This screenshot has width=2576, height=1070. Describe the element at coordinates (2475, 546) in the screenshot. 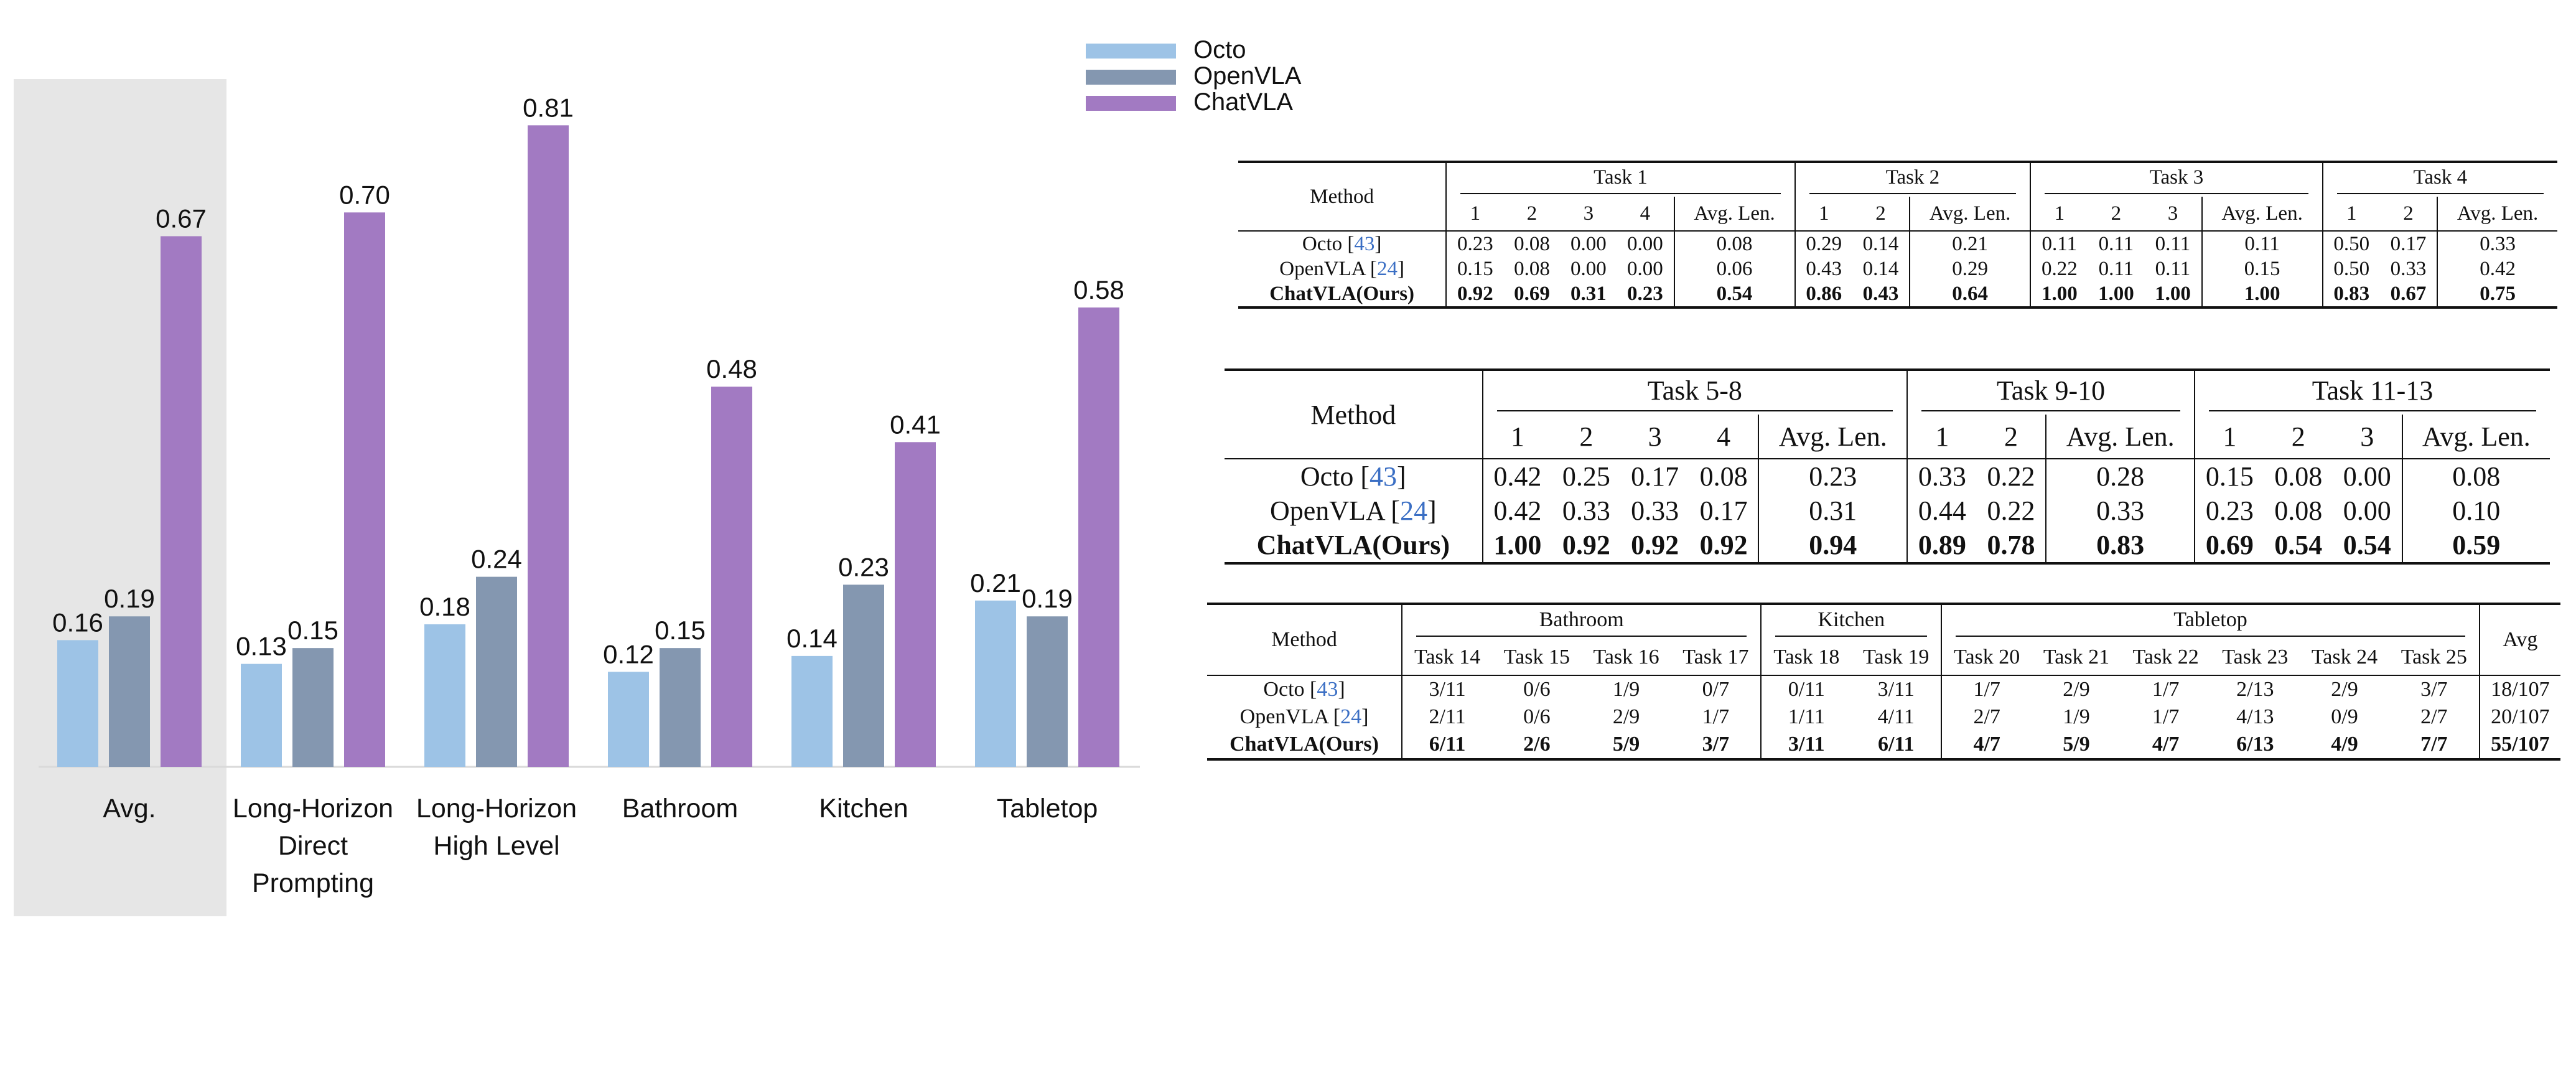

I see `table-cell: 0.59` at that location.